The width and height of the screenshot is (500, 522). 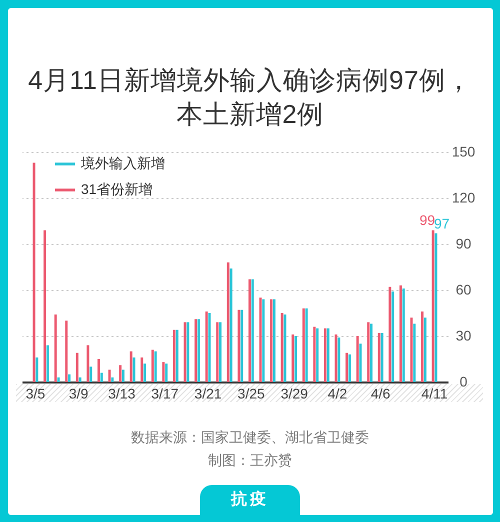 What do you see at coordinates (434, 394) in the screenshot?
I see `x-tick-label: 4/11` at bounding box center [434, 394].